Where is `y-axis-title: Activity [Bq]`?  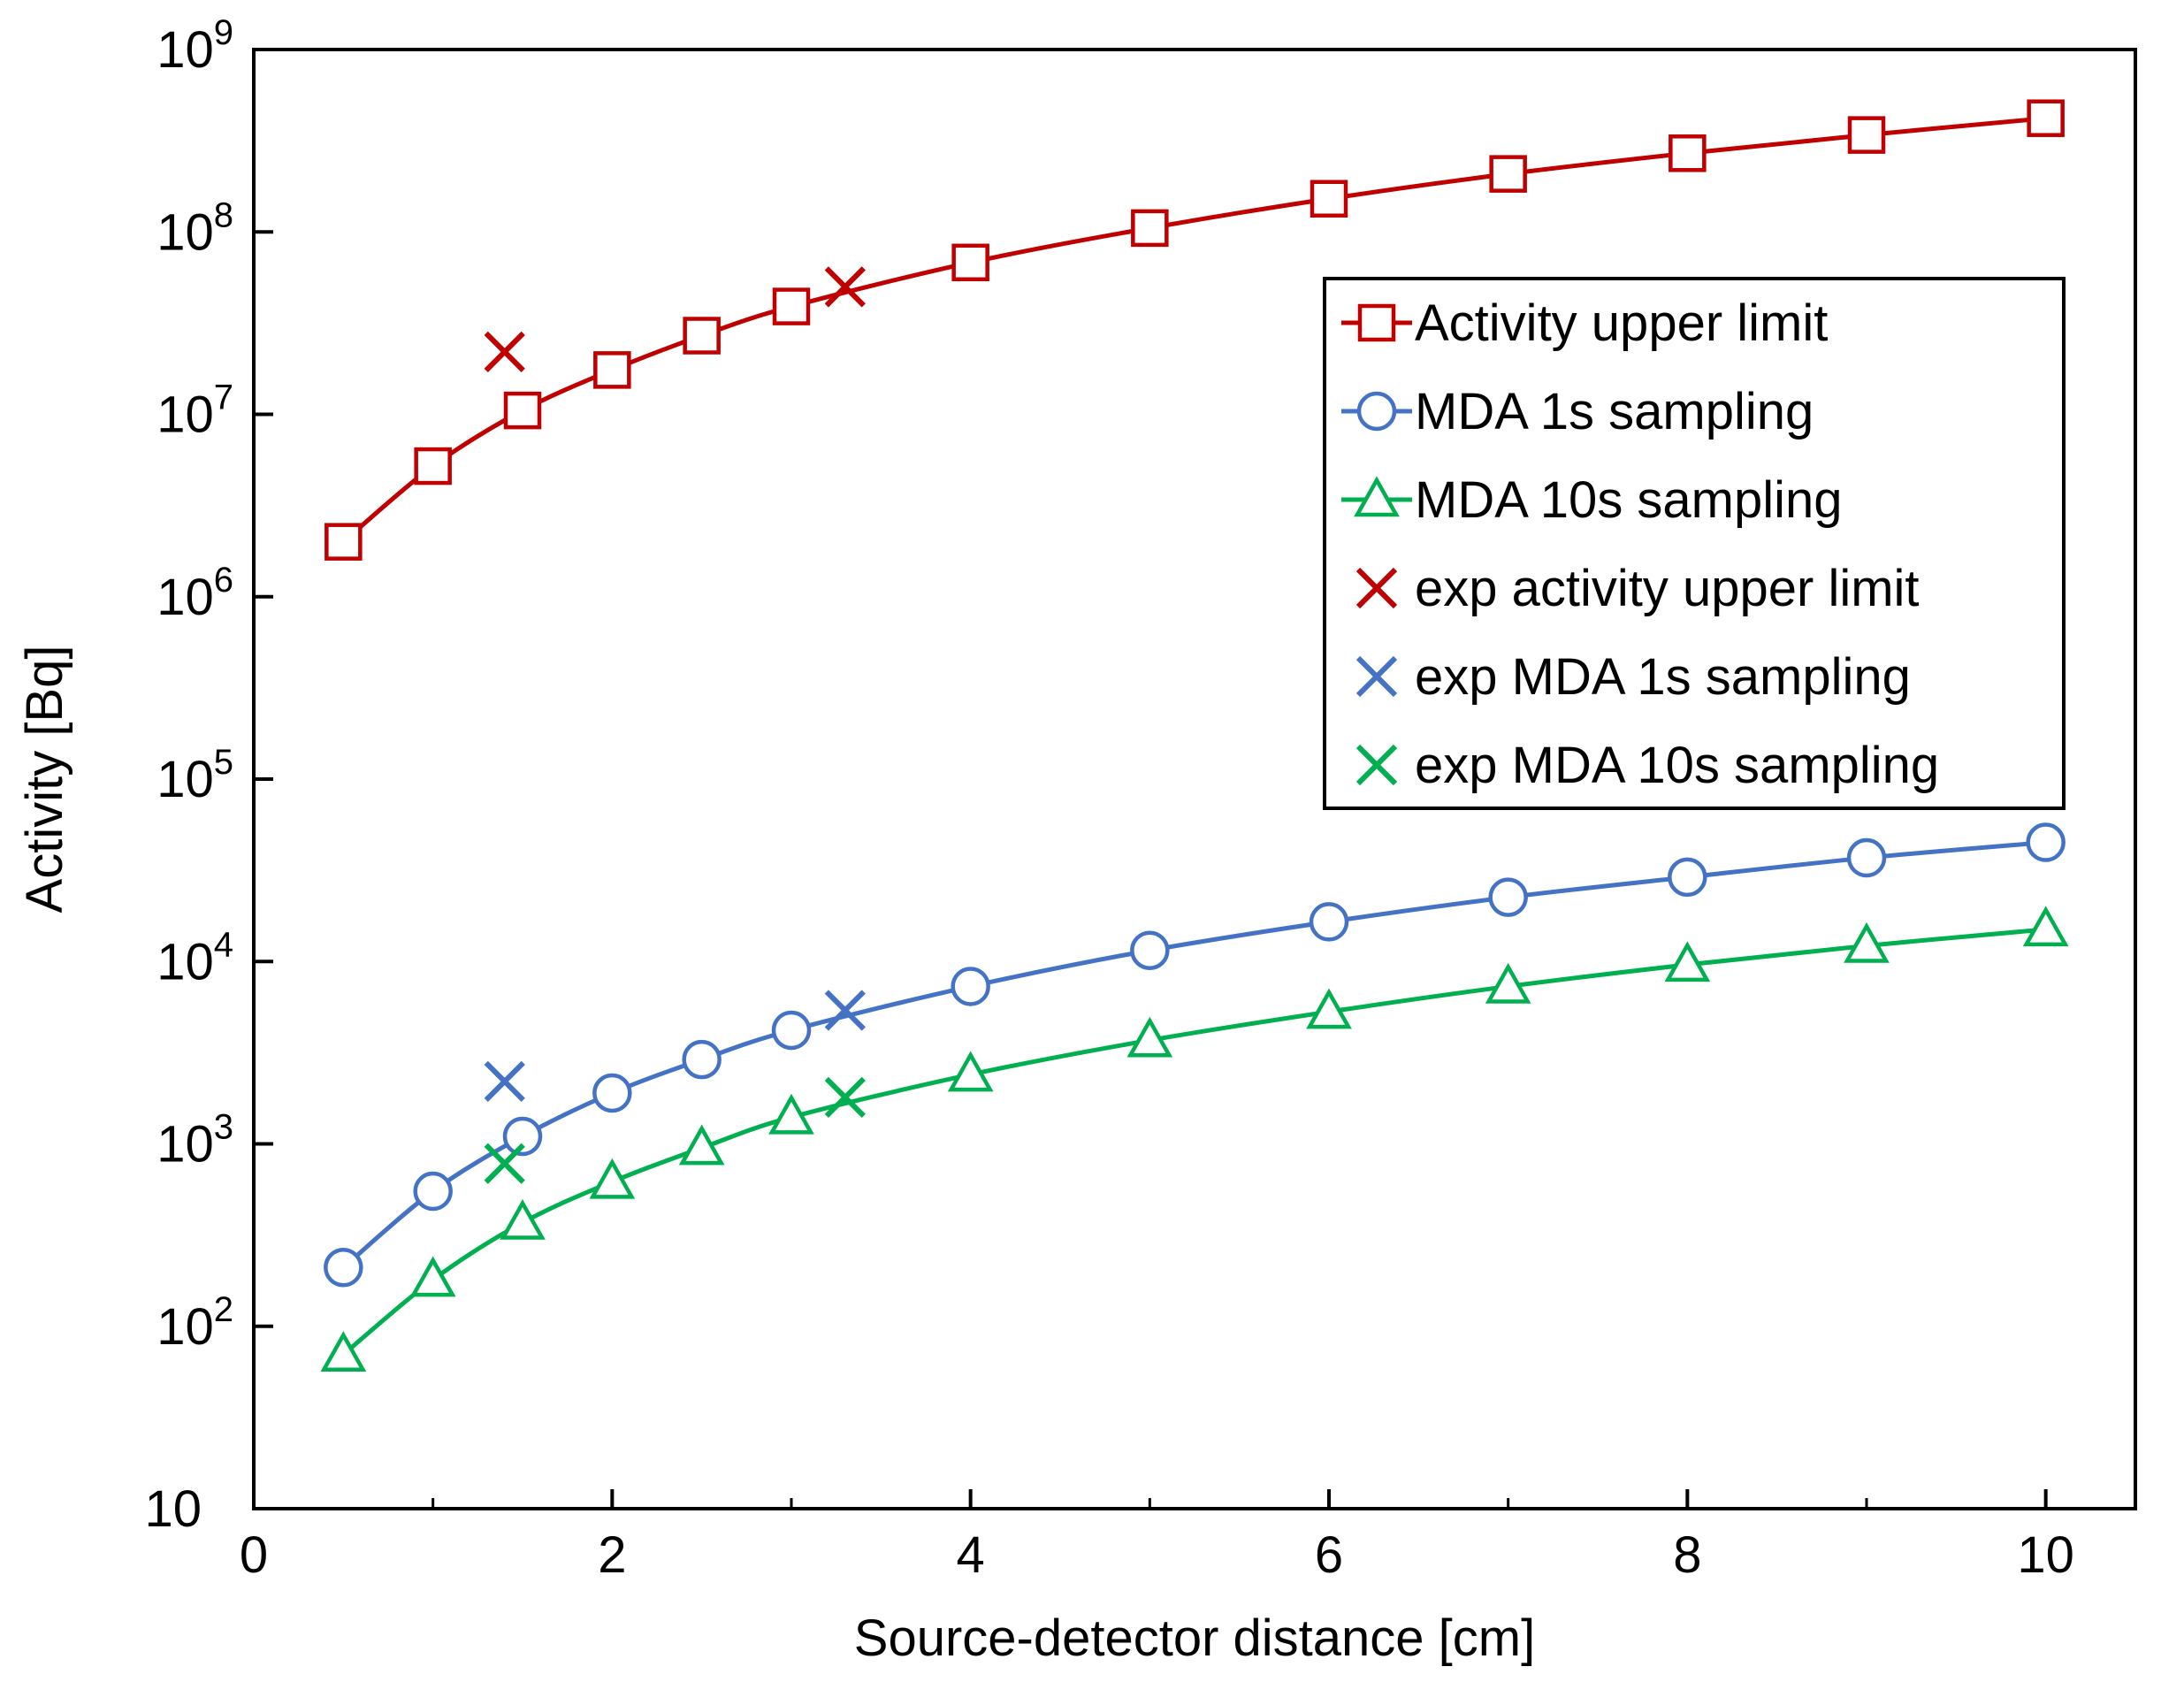
y-axis-title: Activity [Bq] is located at coordinates (44, 780).